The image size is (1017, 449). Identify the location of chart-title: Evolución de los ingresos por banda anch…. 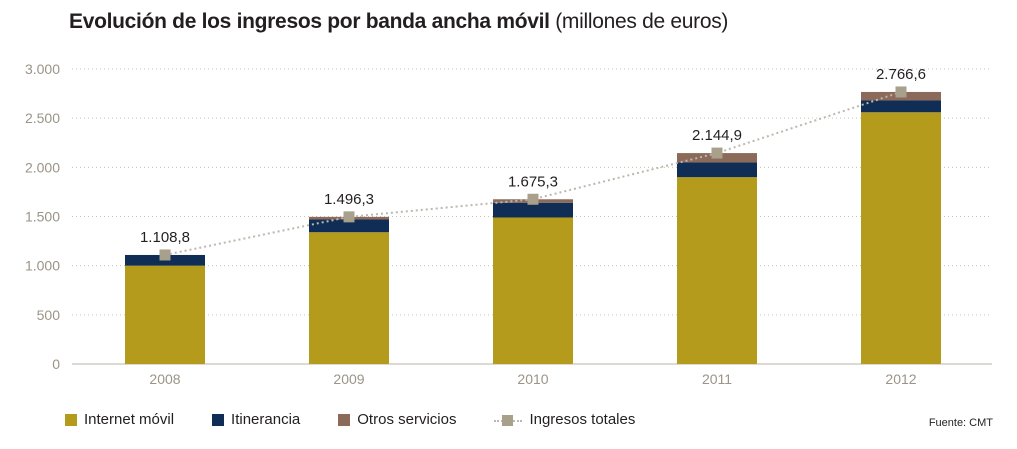
(398, 22).